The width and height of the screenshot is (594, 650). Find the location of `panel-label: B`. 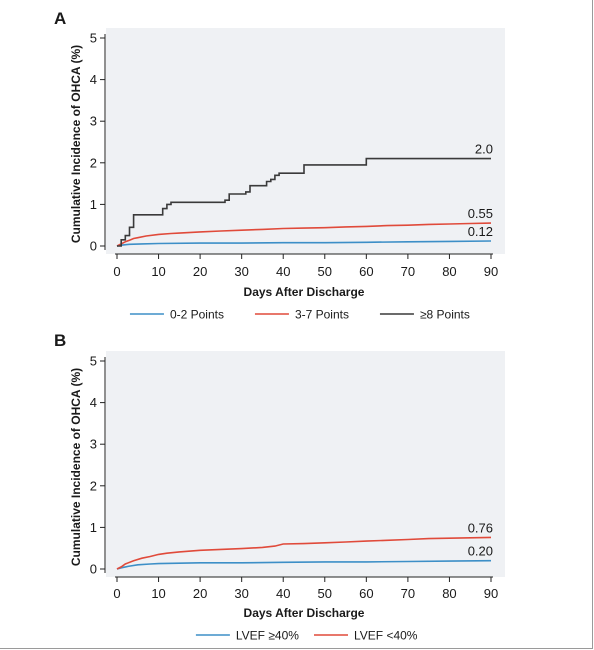

panel-label: B is located at coordinates (60, 340).